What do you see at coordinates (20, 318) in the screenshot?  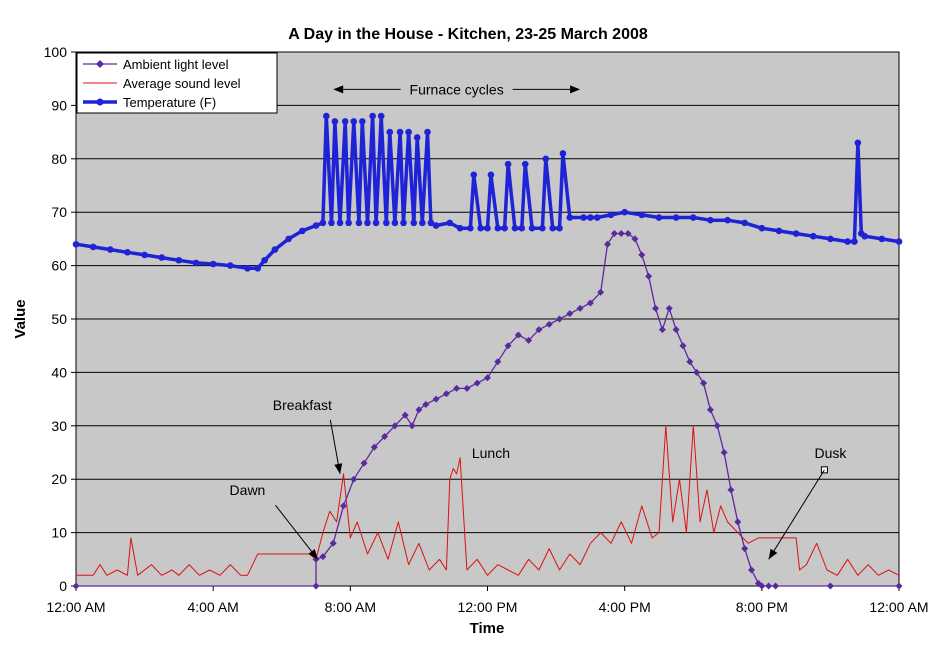 I see `y-axis-title: Value` at bounding box center [20, 318].